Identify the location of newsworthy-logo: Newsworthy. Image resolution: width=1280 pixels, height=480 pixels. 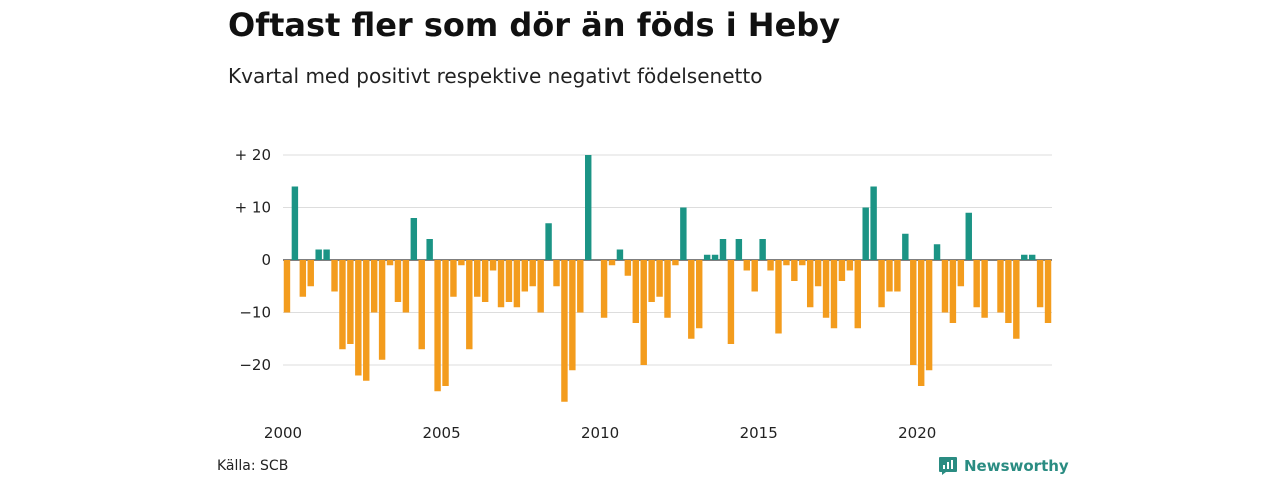
(1003, 466).